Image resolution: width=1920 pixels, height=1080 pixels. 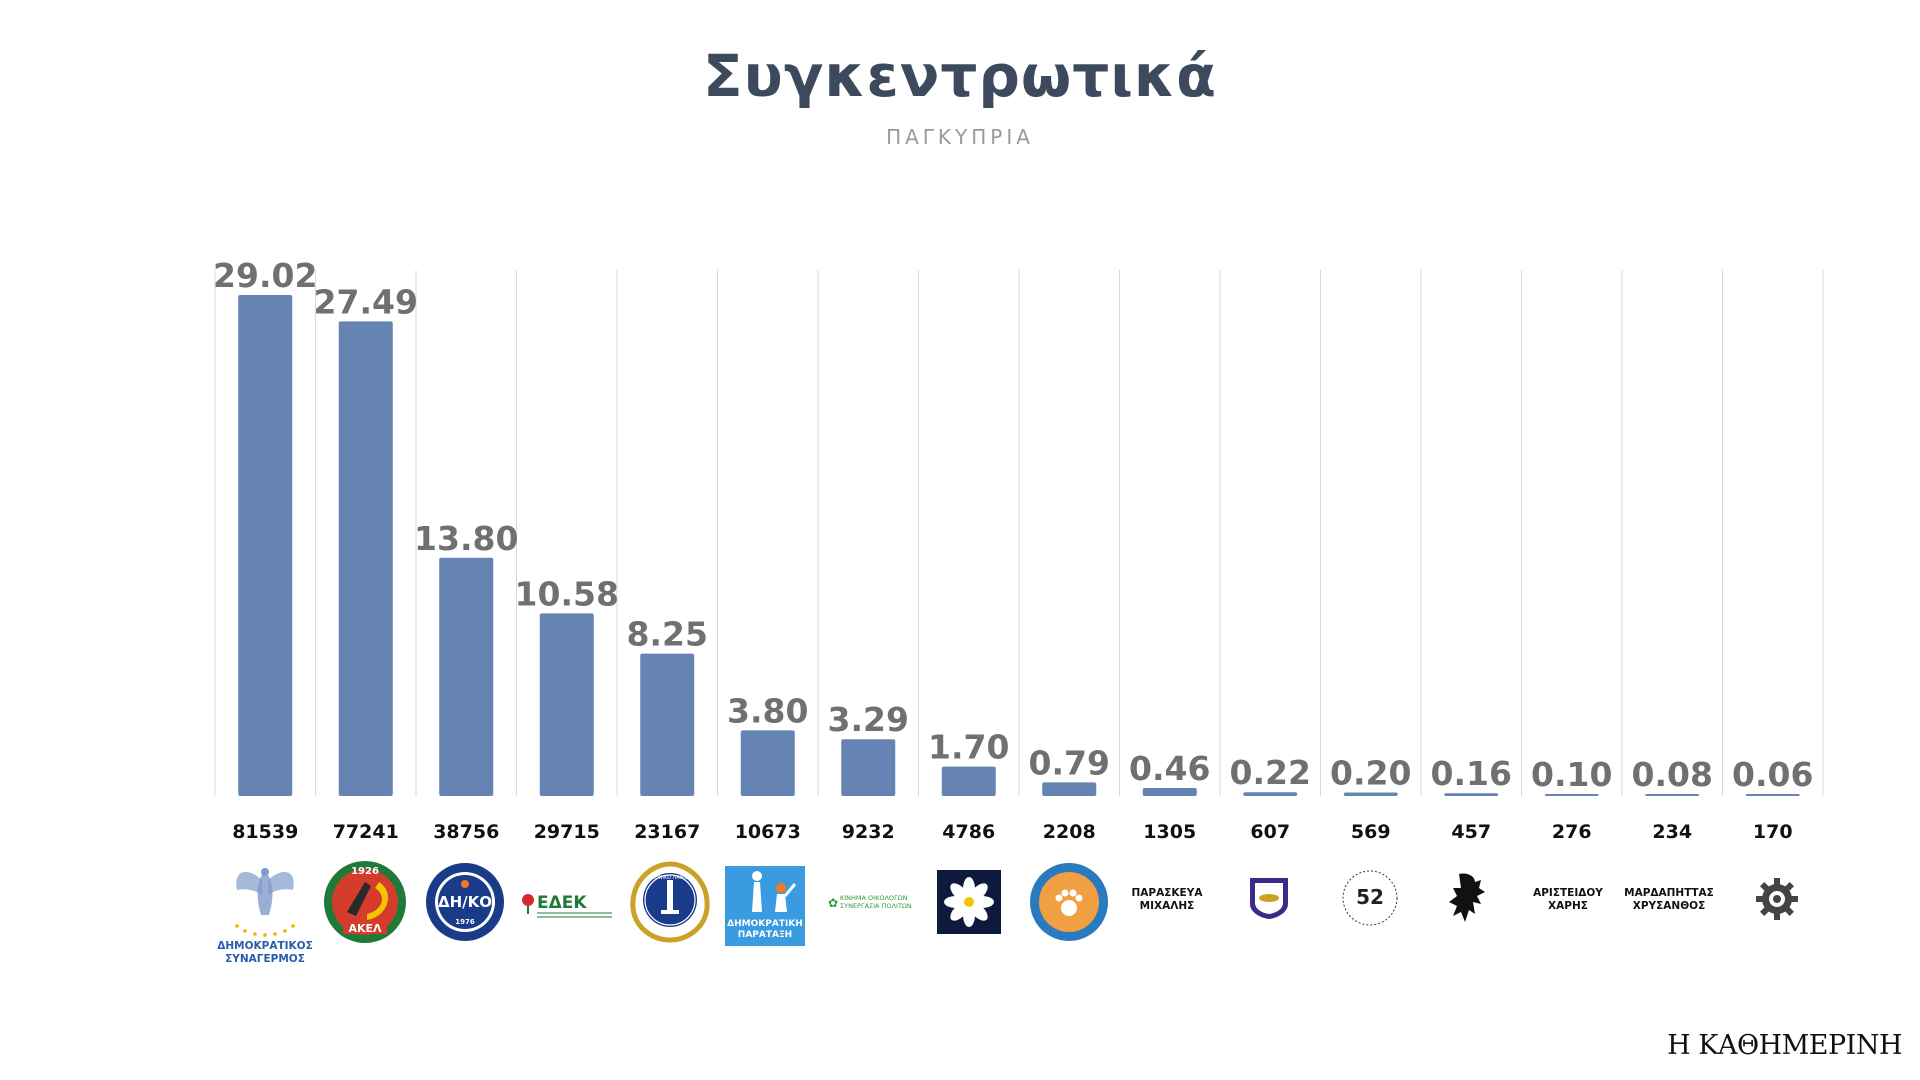 I want to click on charis-caption-line-2: ΧΑΡΗΣ, so click(x=1568, y=906).